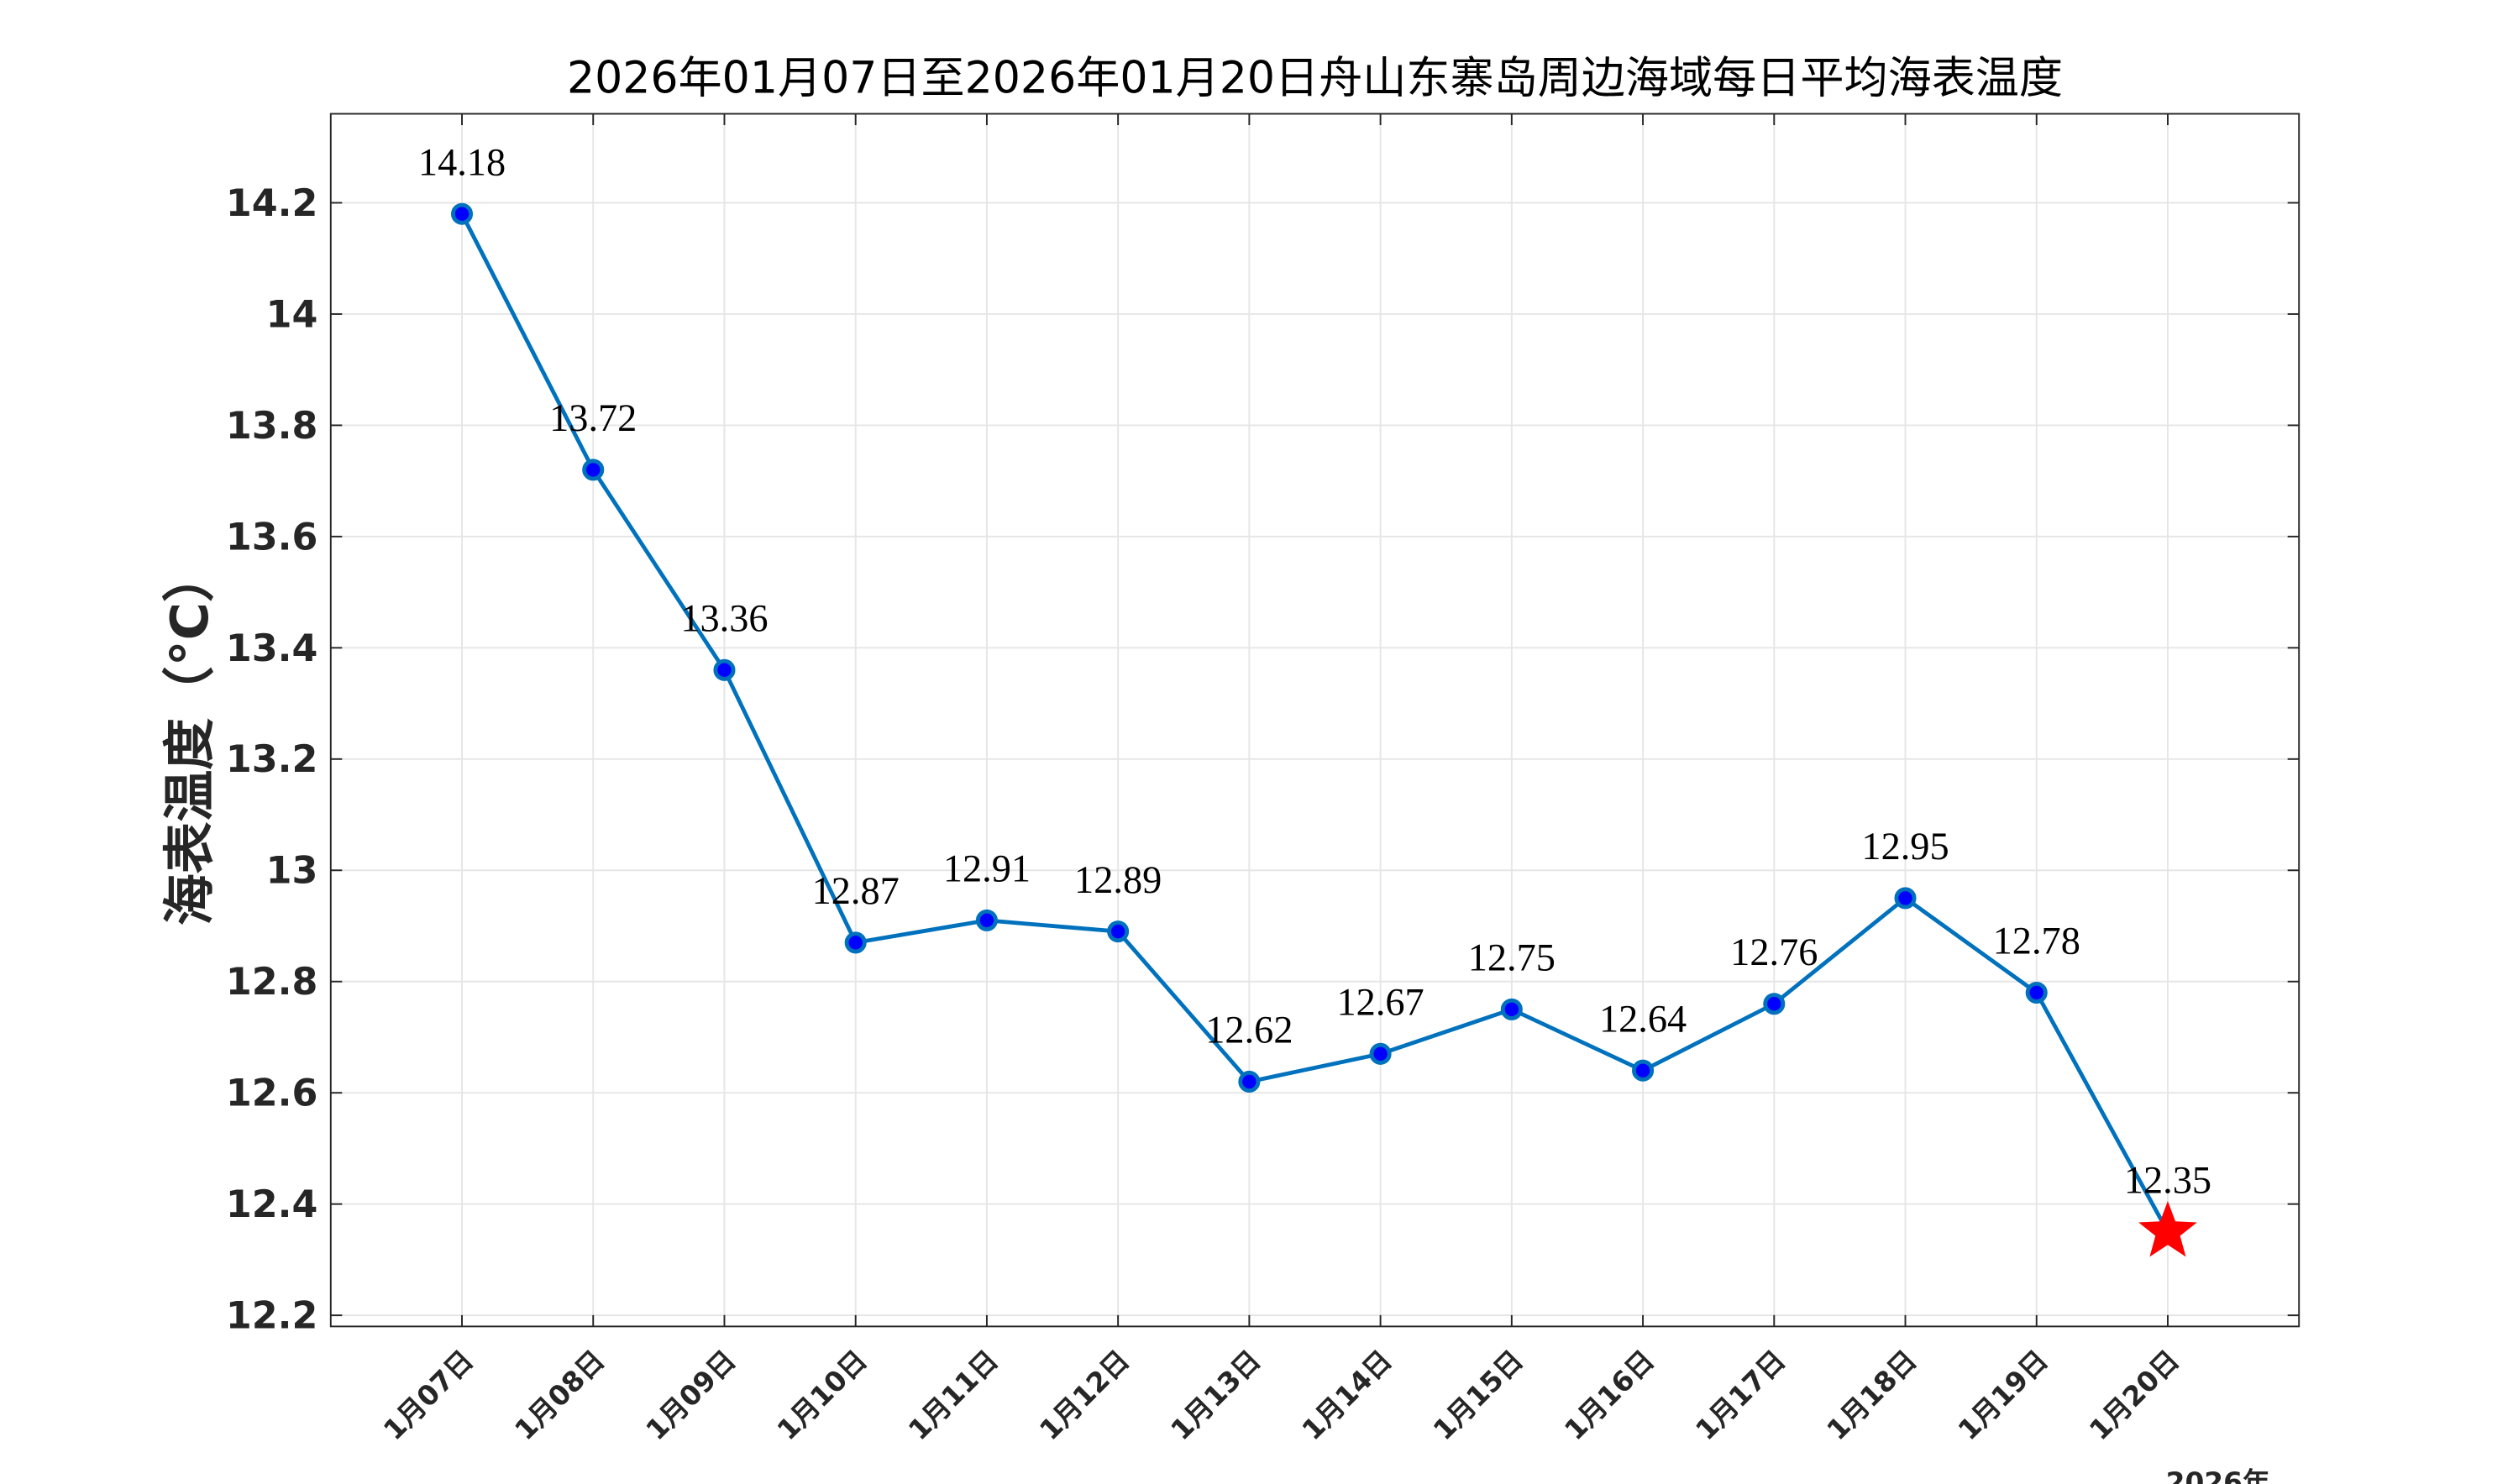 The width and height of the screenshot is (2513, 1484). Describe the element at coordinates (1085, 1396) in the screenshot. I see `x-tick-label: 1月12日` at that location.